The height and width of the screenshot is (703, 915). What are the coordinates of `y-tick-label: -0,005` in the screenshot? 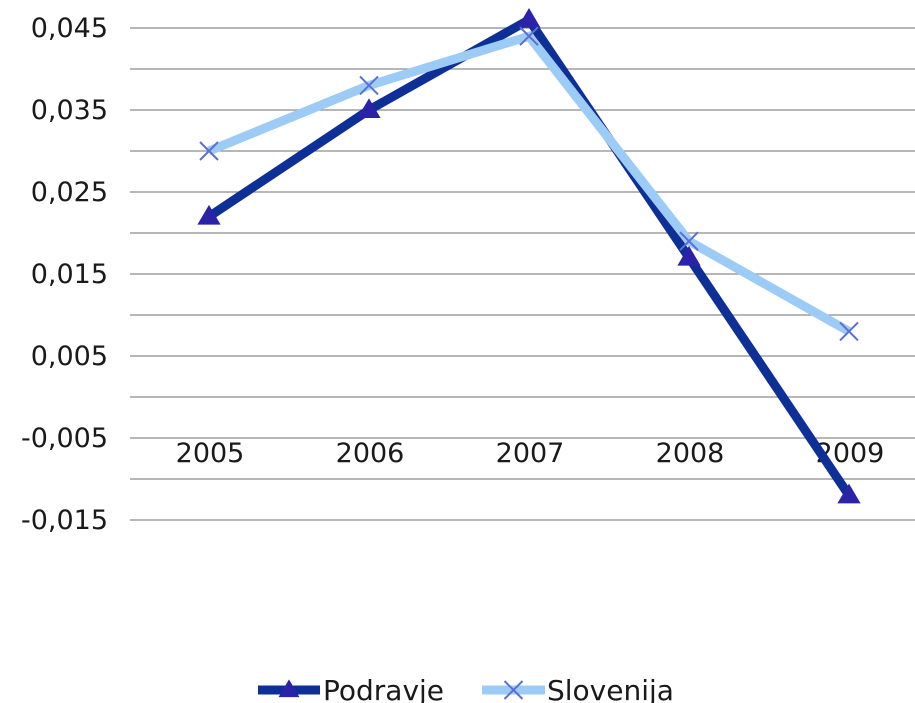 It's located at (64, 438).